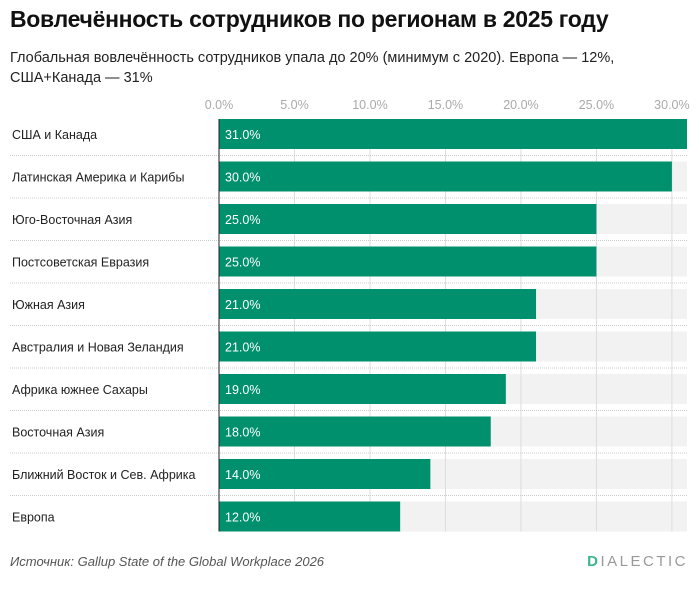  Describe the element at coordinates (294, 105) in the screenshot. I see `x-tick-label: 5.0%` at that location.